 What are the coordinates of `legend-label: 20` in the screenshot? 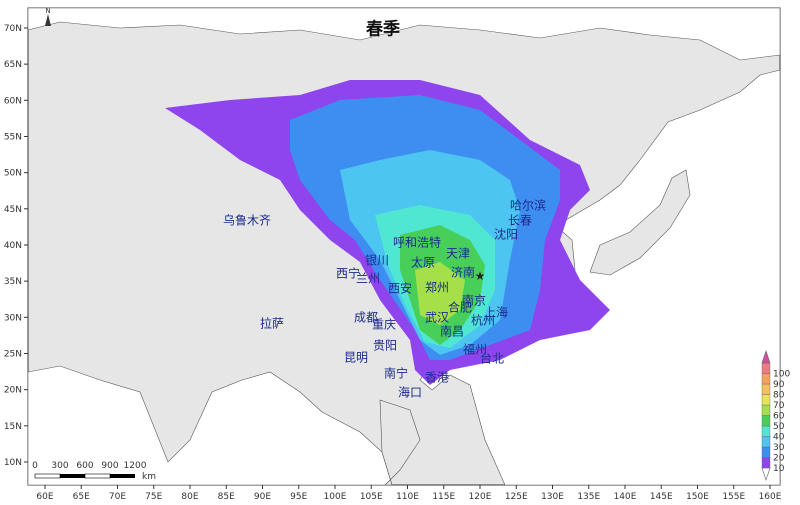 It's located at (779, 459).